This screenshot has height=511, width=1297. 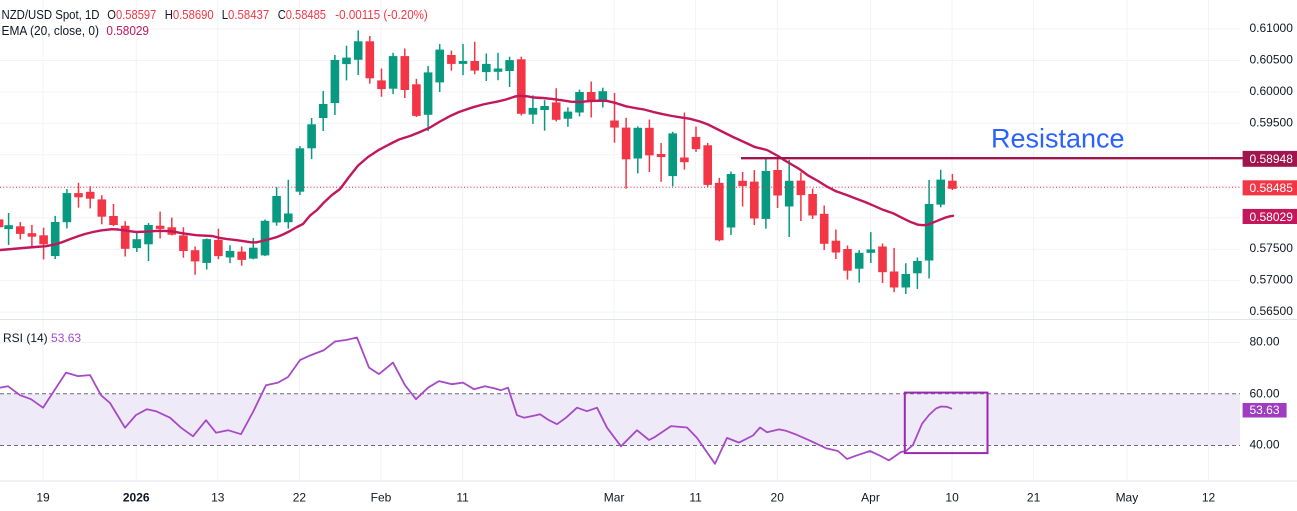 What do you see at coordinates (1265, 444) in the screenshot?
I see `svg-text: 40.00` at bounding box center [1265, 444].